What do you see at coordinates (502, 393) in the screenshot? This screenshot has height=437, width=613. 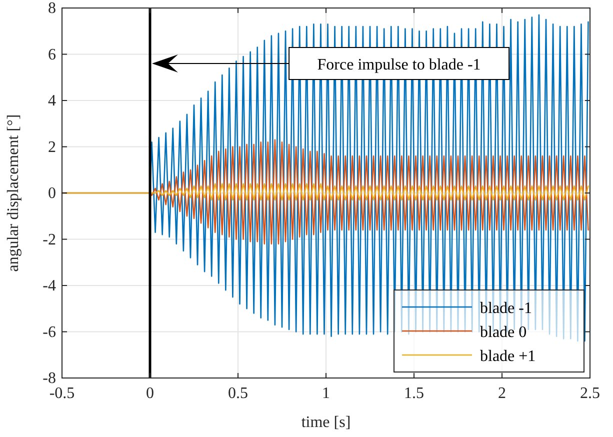 I see `x-tick-label: 2` at bounding box center [502, 393].